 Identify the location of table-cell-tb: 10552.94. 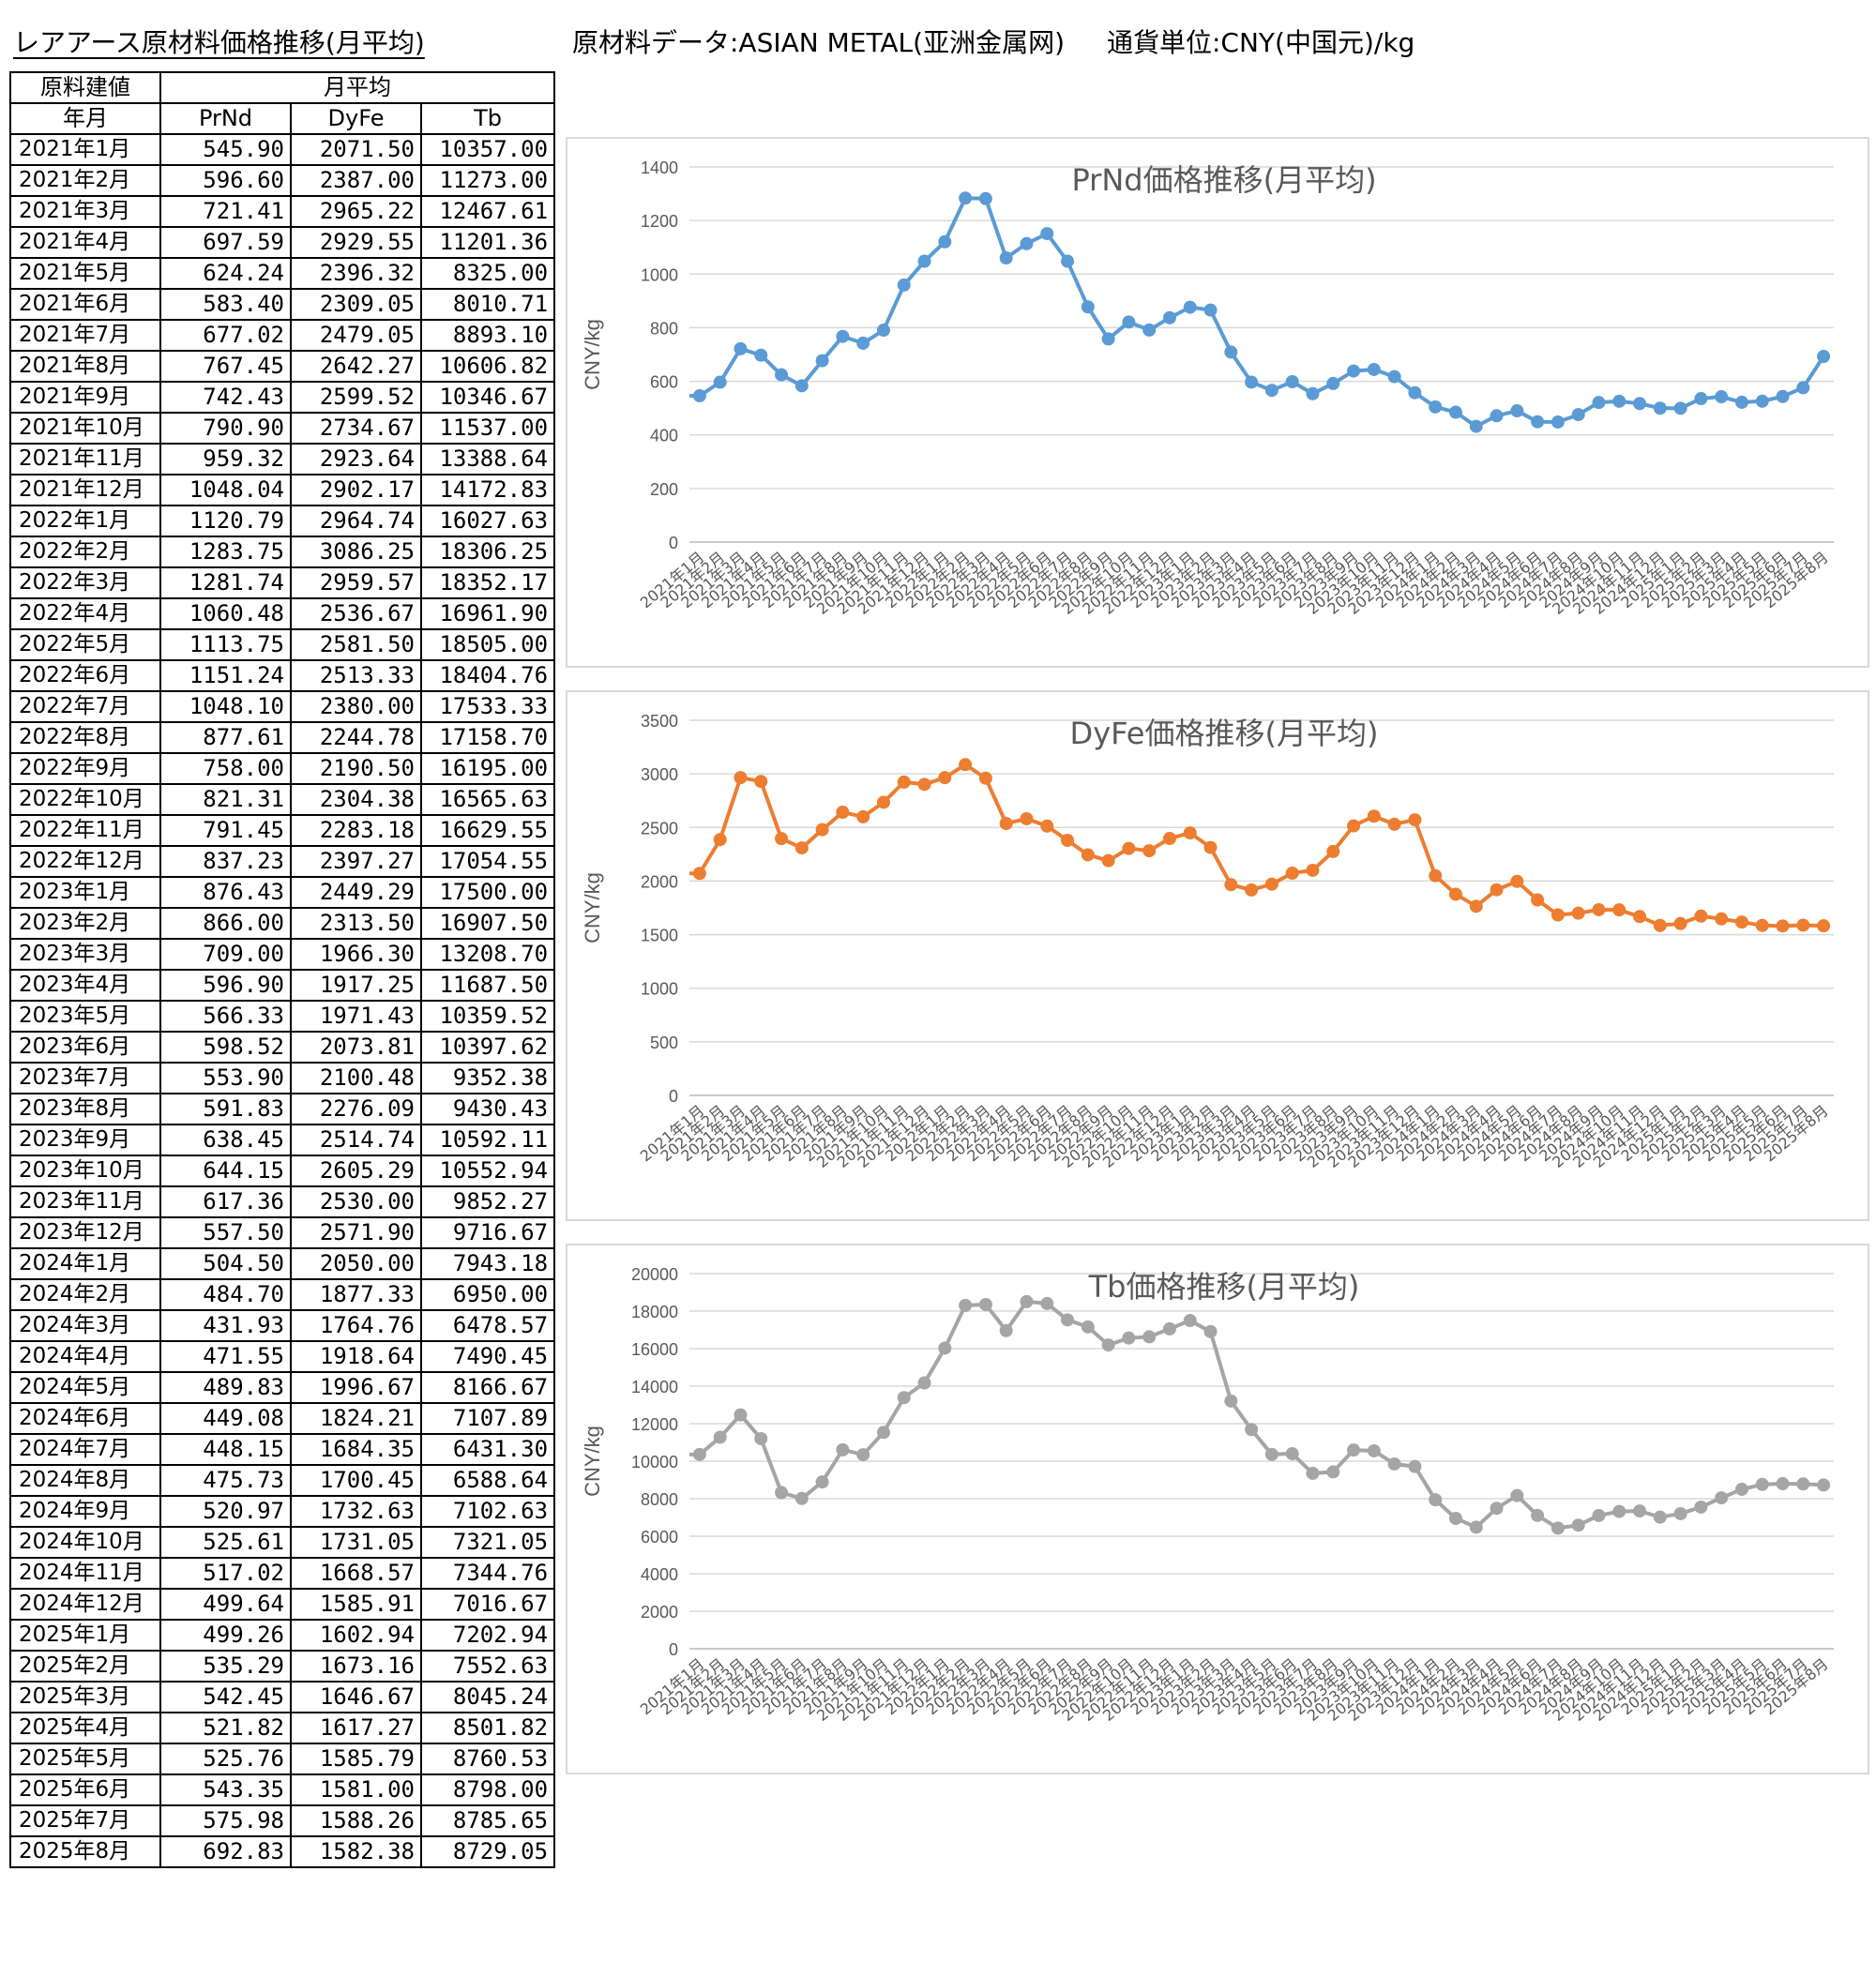
(487, 1171).